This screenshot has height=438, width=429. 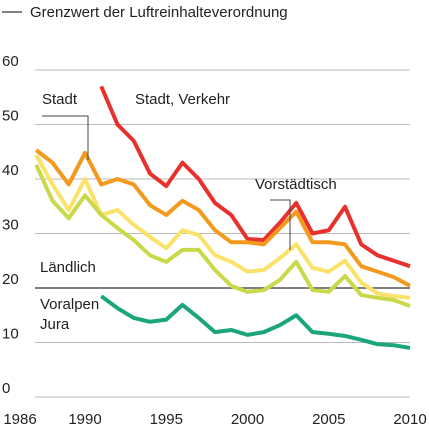 I want to click on series-label: Ländlich, so click(x=68, y=267).